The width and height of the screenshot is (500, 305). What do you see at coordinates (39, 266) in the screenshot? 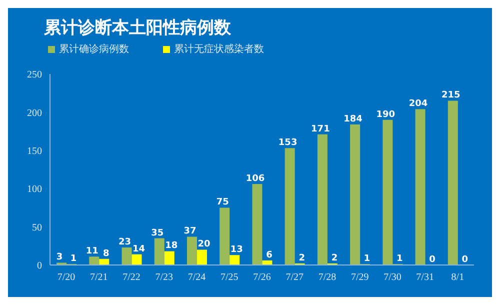
I see `y-tick-label: 0` at bounding box center [39, 266].